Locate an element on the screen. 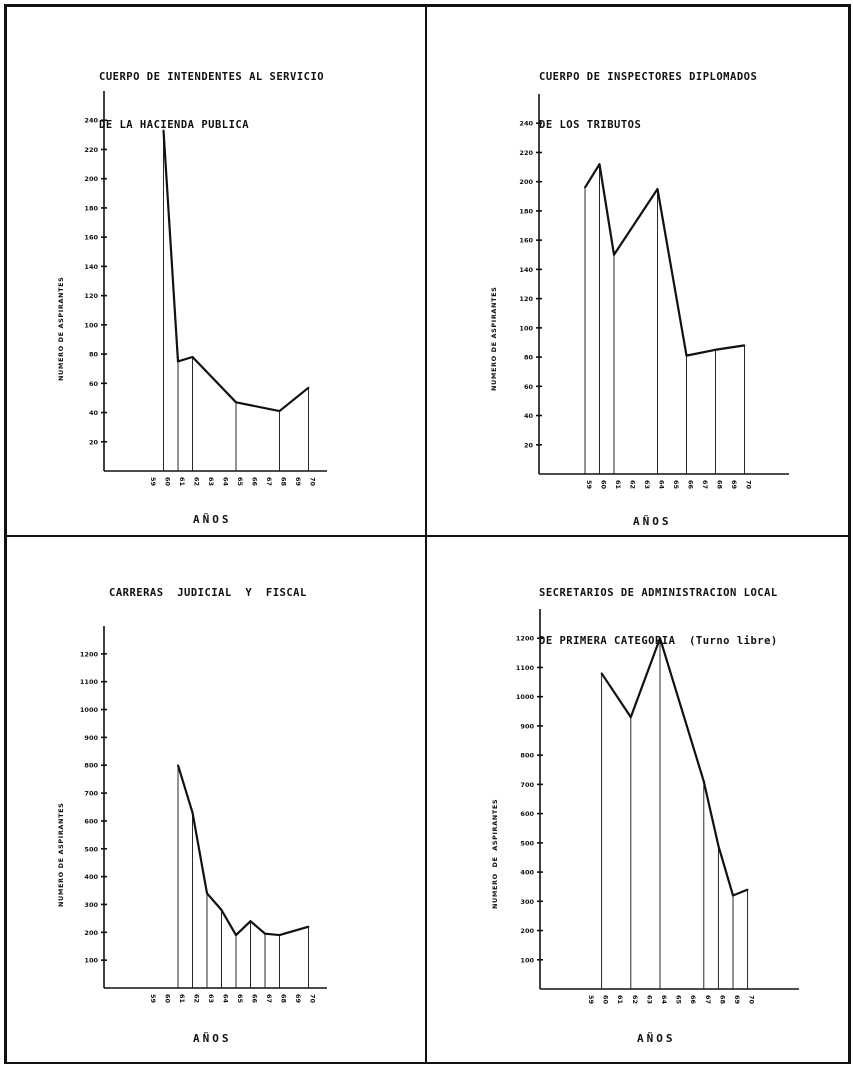  chart-title-line-1: CARRERAS JUDICIAL Y FISCAL is located at coordinates (208, 593).